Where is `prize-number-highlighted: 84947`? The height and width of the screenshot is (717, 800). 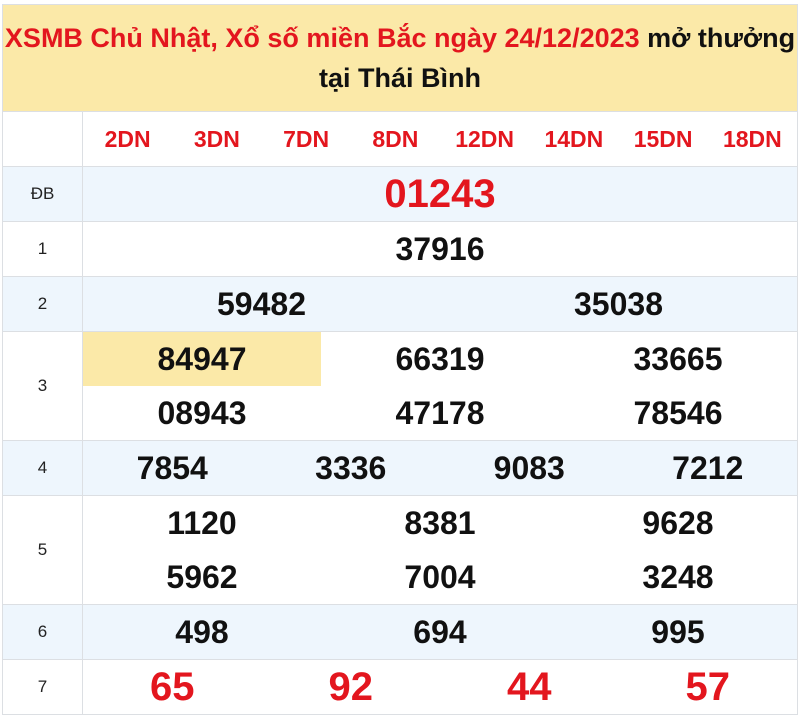 prize-number-highlighted: 84947 is located at coordinates (202, 359).